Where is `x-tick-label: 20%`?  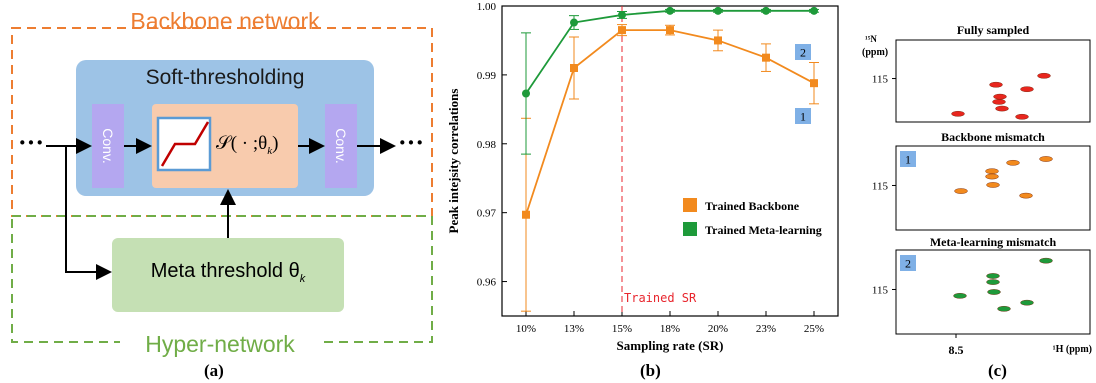
x-tick-label: 20% is located at coordinates (718, 329).